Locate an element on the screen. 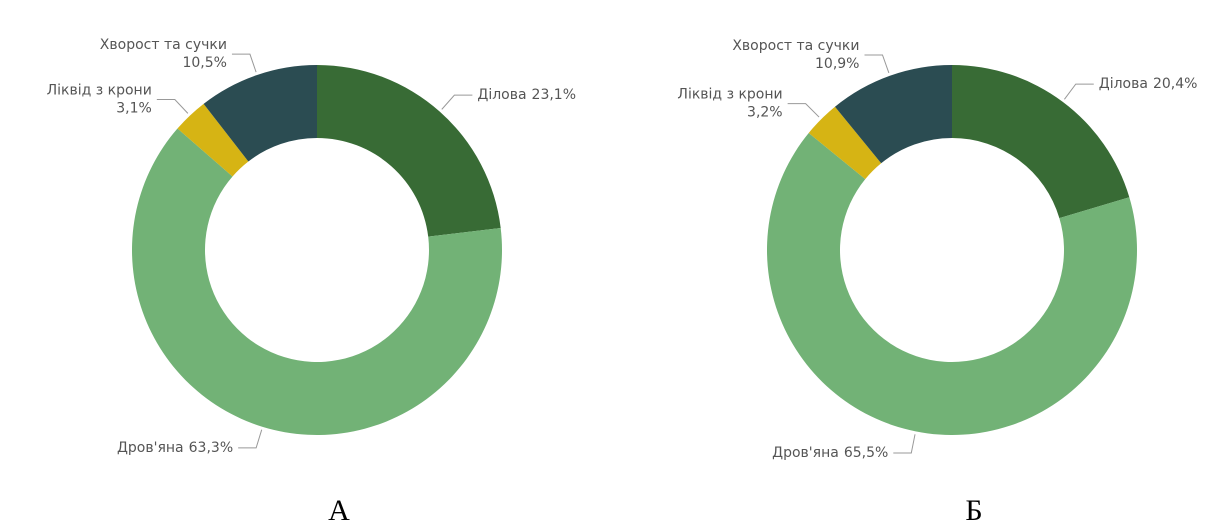  chart-caption: А is located at coordinates (339, 510).